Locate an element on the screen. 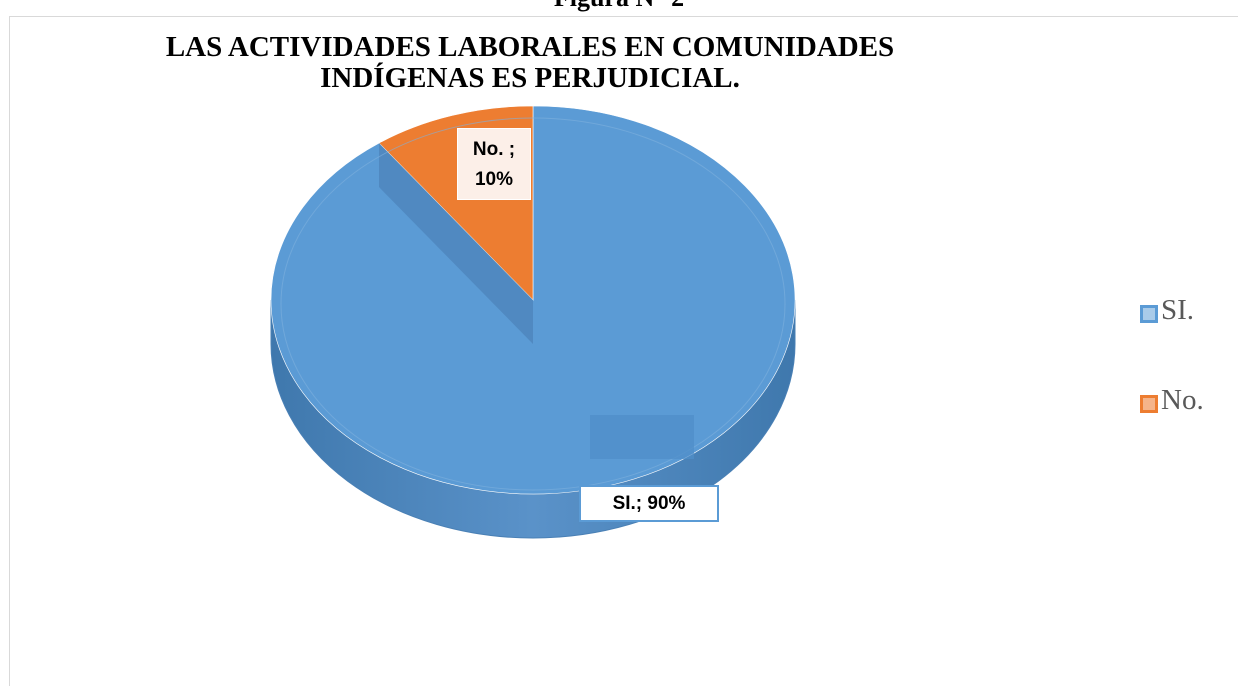 The width and height of the screenshot is (1238, 686). chart-title-line-1: LAS ACTIVIDADES LABORALES EN COMUNIDADES is located at coordinates (530, 47).